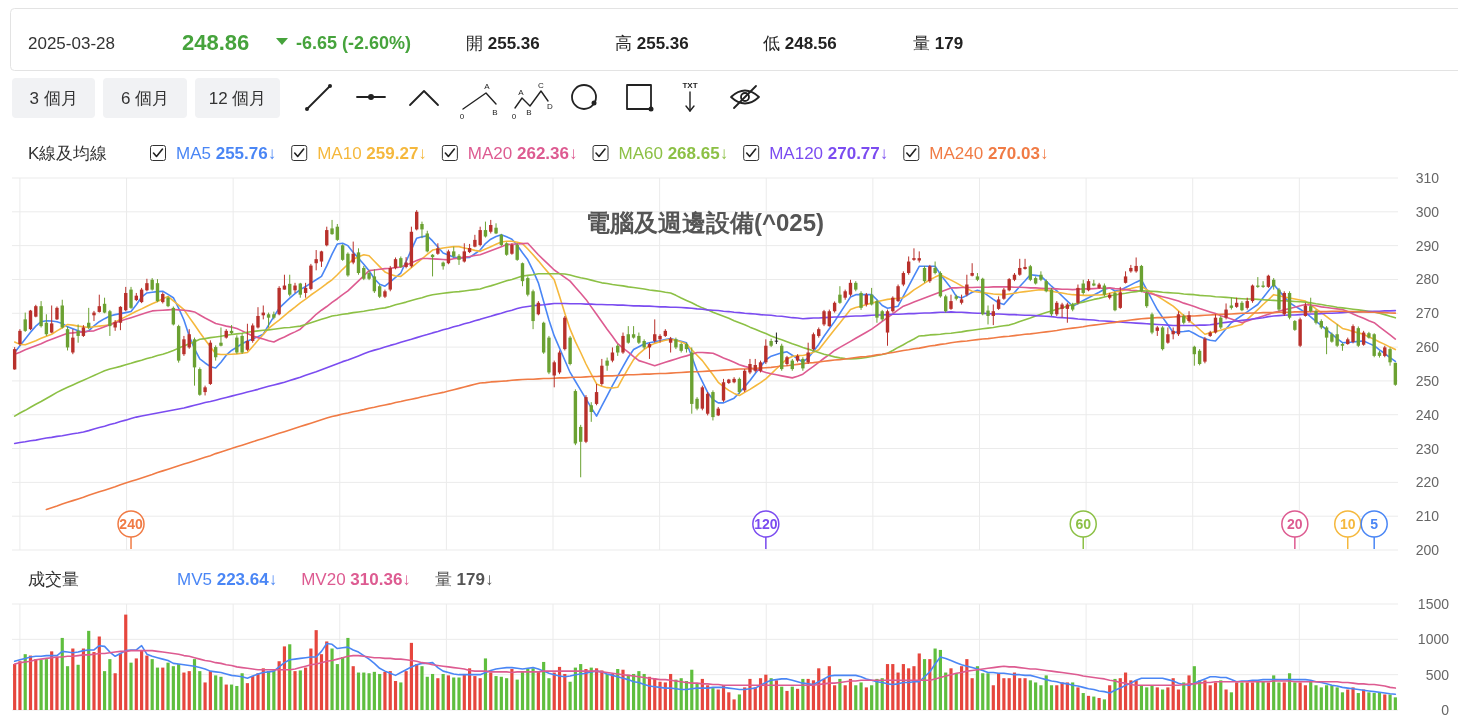  What do you see at coordinates (1427, 516) in the screenshot?
I see `y-tick-label: 210` at bounding box center [1427, 516].